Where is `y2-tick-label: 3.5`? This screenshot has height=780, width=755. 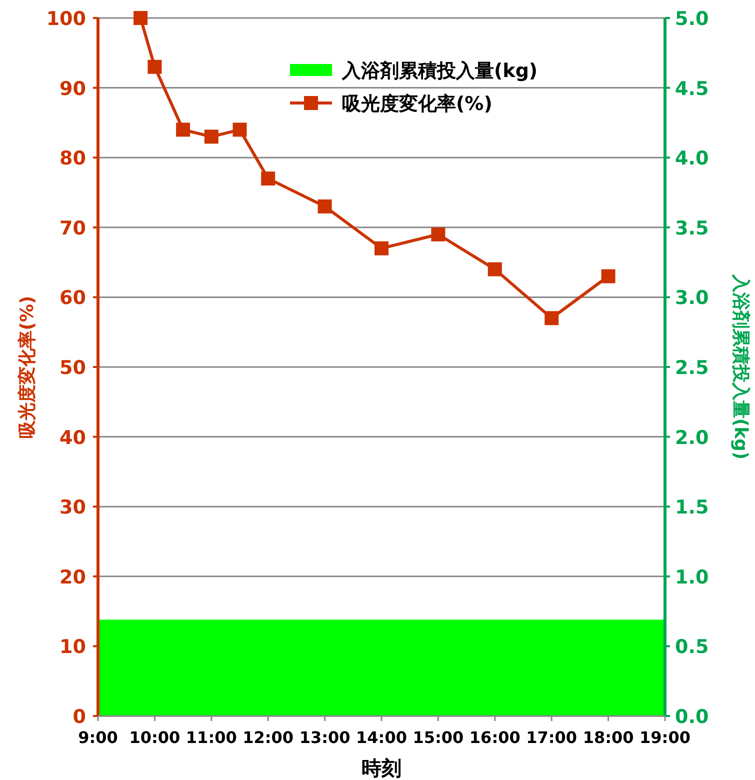 y2-tick-label: 3.5 is located at coordinates (692, 228).